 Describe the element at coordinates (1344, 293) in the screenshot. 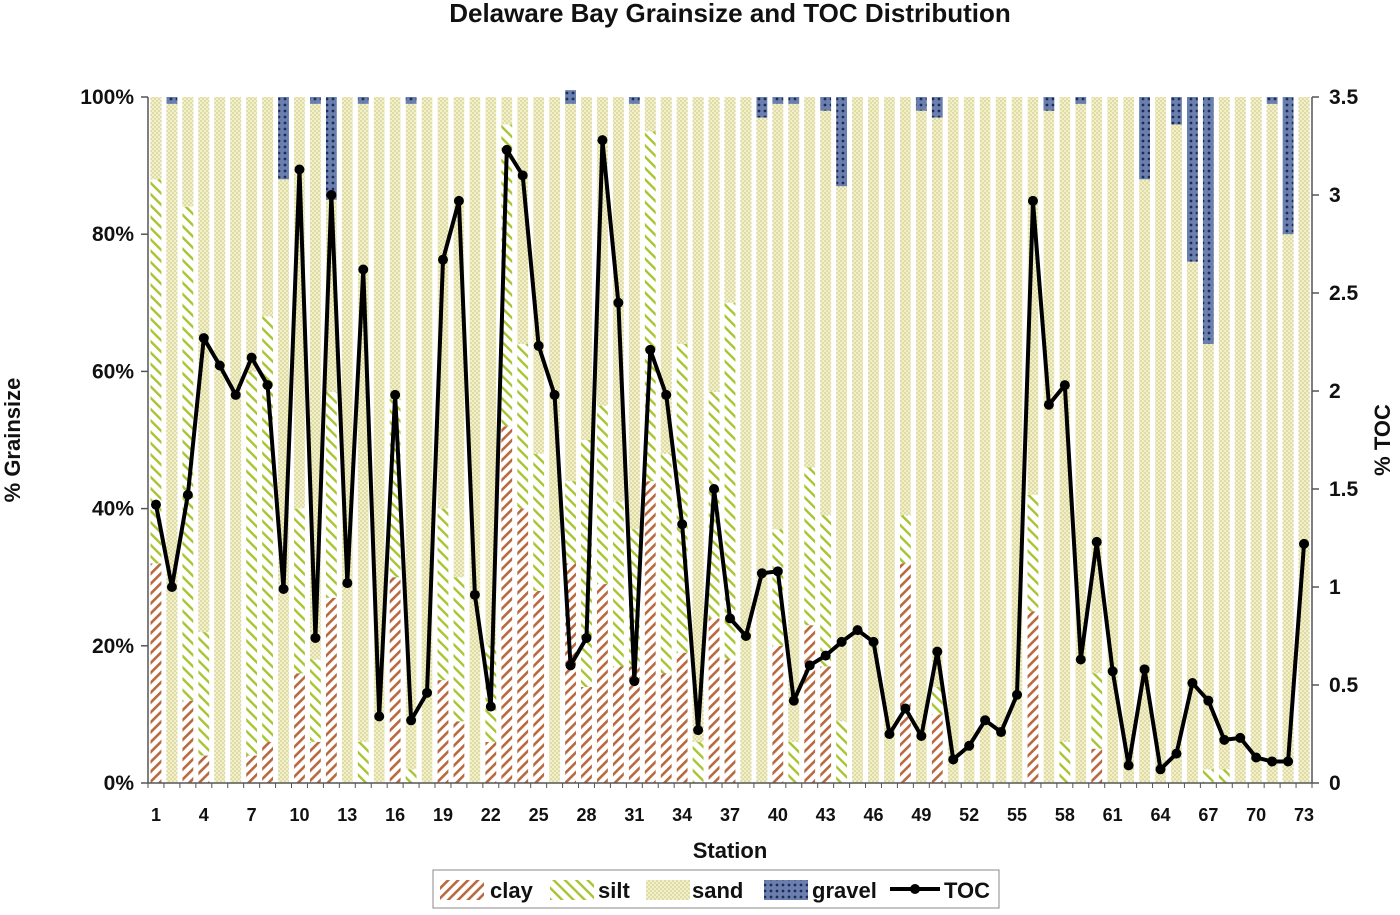

I see `y2-tick-label: 2.5` at that location.